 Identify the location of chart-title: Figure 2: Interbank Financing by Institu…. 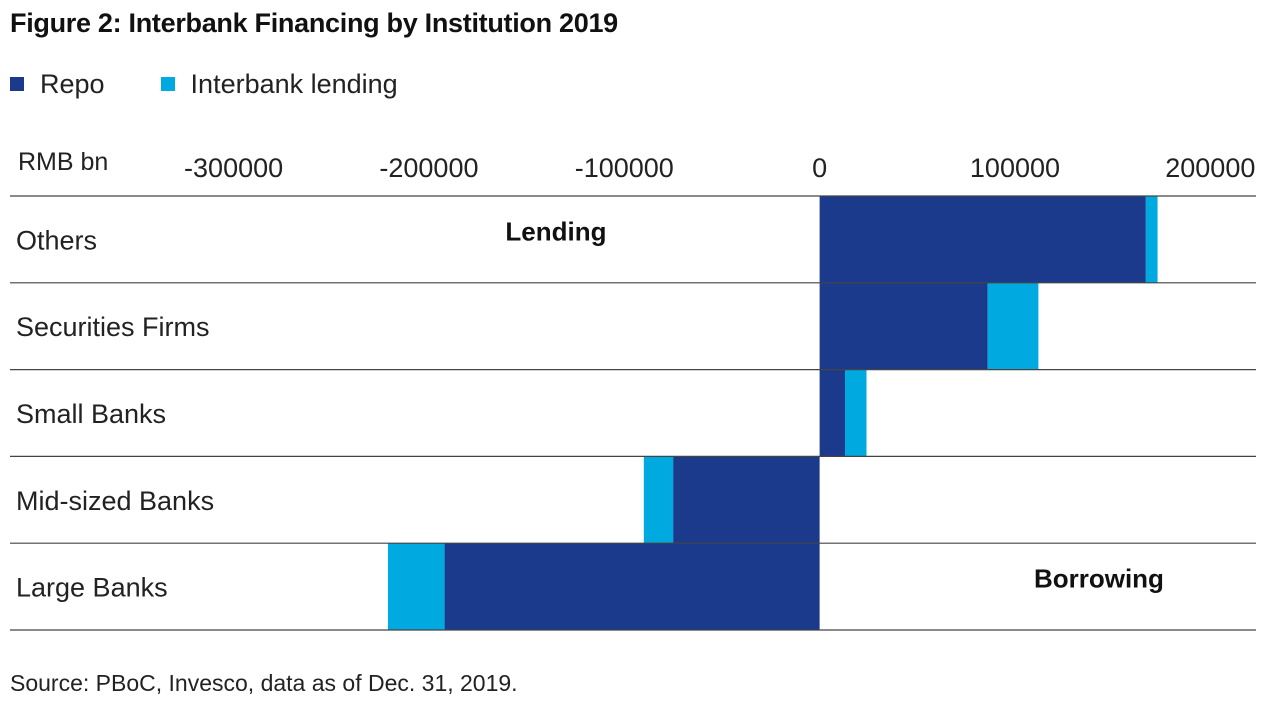
(314, 23).